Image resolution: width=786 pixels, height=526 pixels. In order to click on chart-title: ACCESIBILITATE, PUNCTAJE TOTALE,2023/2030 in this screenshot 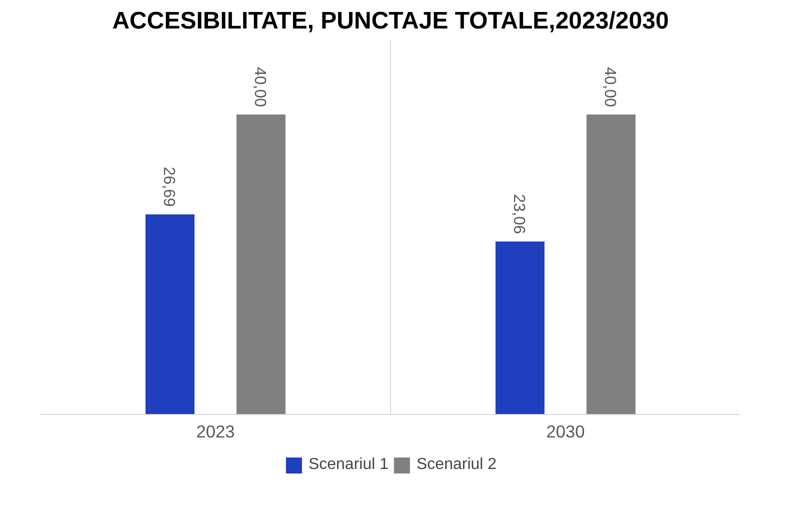, I will do `click(390, 21)`.